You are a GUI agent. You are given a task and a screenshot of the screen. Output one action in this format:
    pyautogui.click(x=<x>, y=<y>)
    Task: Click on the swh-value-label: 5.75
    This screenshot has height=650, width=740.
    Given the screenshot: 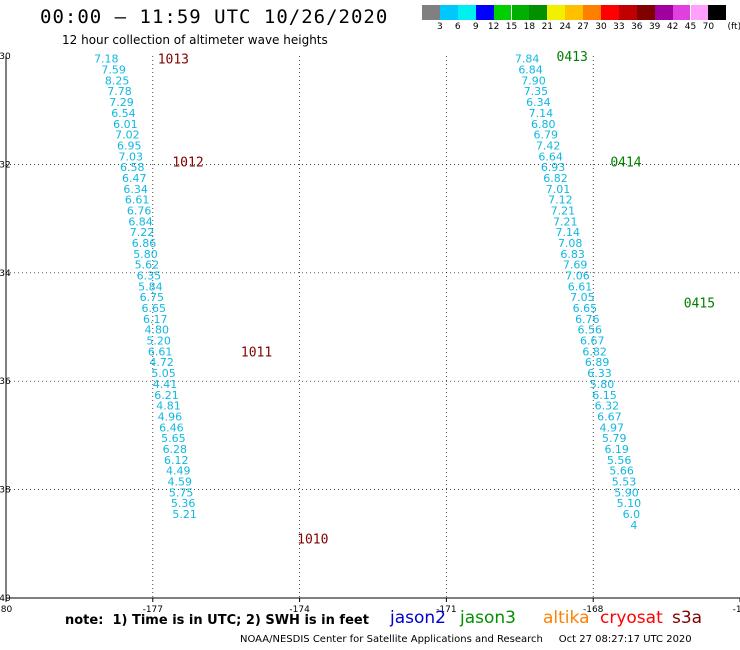 What is the action you would take?
    pyautogui.click(x=181, y=492)
    